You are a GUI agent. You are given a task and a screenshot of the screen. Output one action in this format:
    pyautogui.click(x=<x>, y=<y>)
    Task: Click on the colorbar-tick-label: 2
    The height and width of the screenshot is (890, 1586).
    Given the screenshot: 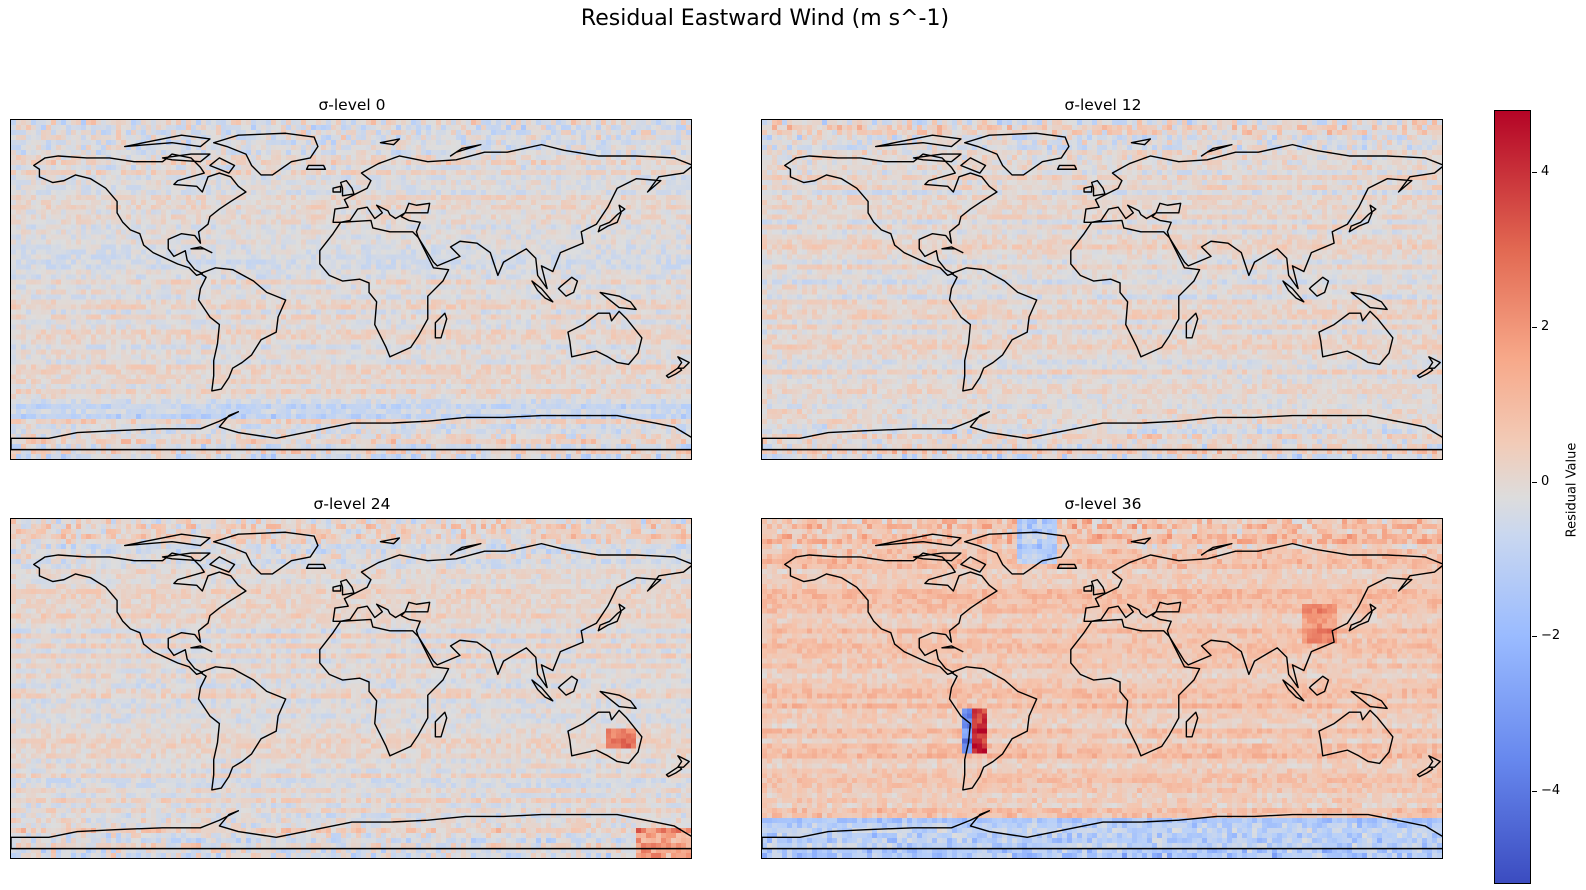 What is the action you would take?
    pyautogui.click(x=1545, y=326)
    